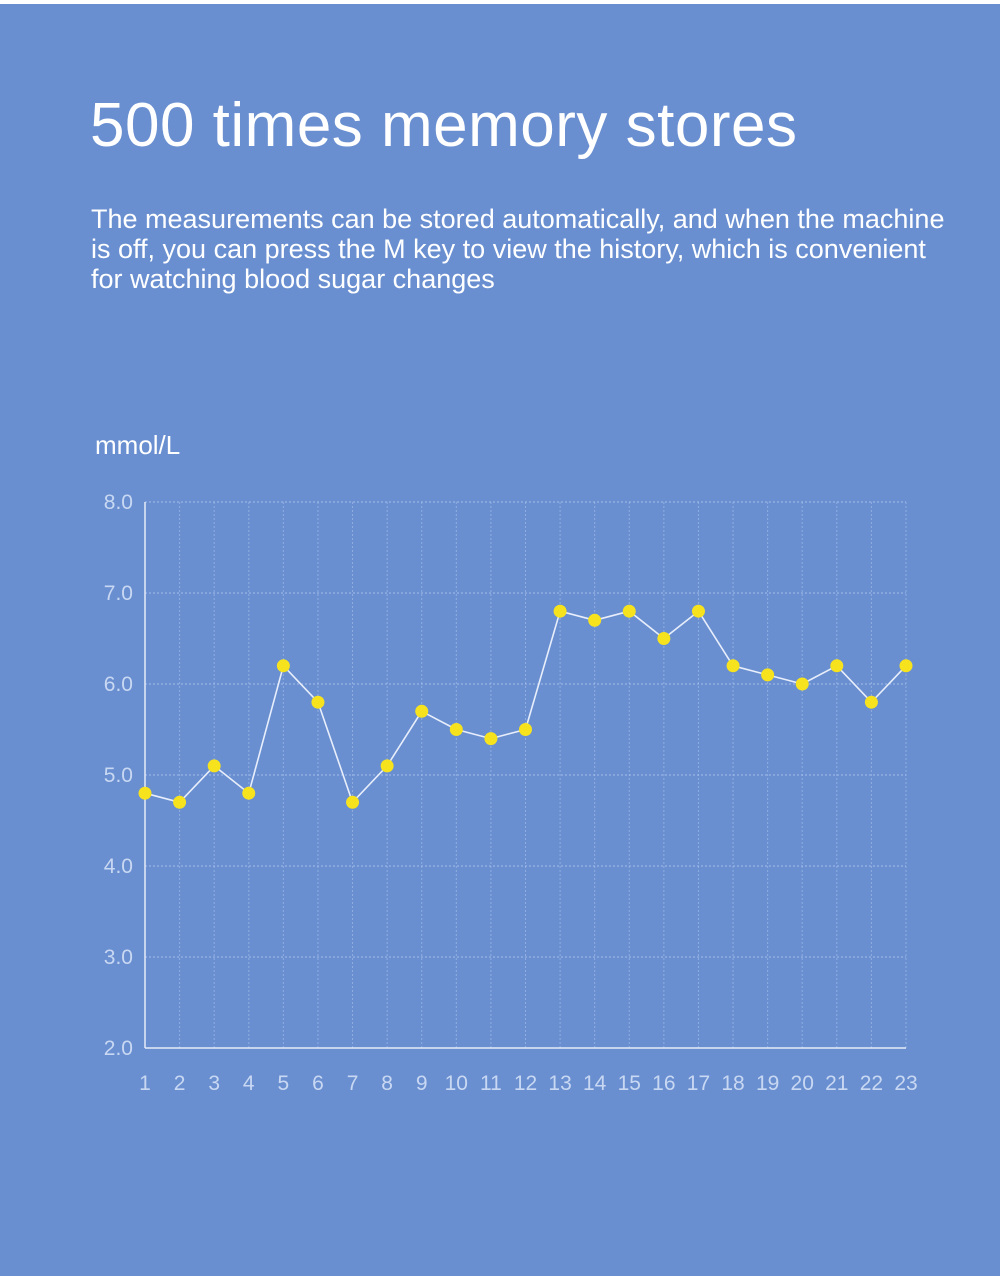 The width and height of the screenshot is (1000, 1276). Describe the element at coordinates (525, 706) in the screenshot. I see `glucose-series` at that location.